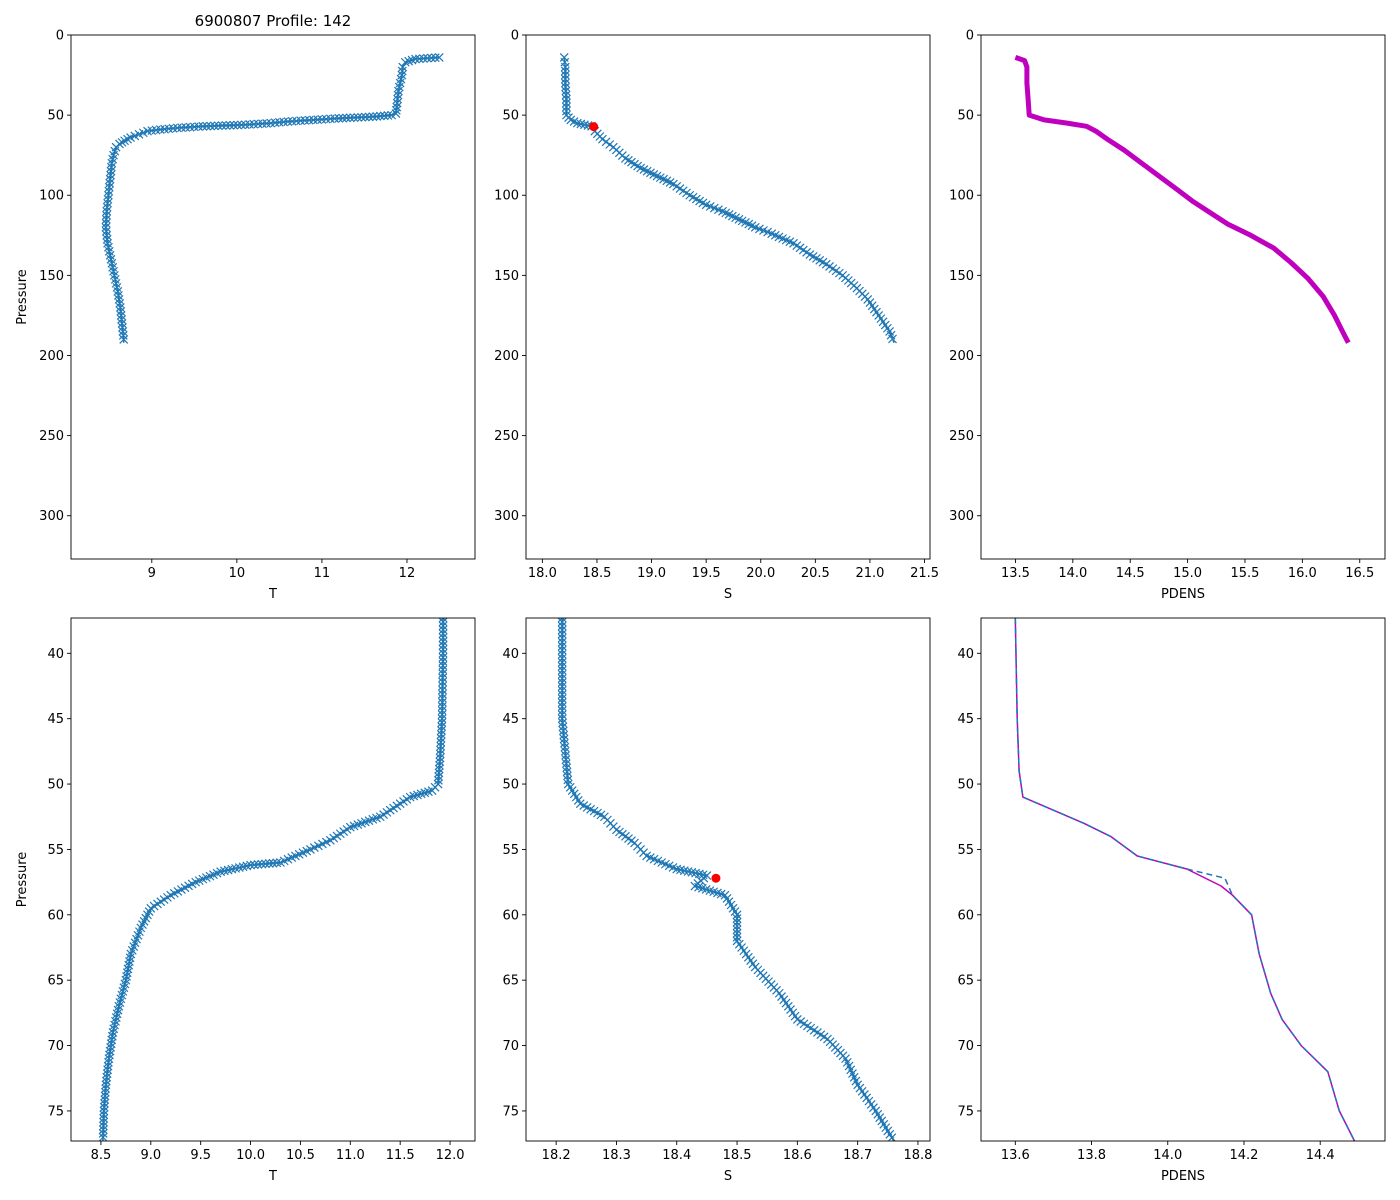 This screenshot has height=1200, width=1400. What do you see at coordinates (651, 573) in the screenshot?
I see `x-tick-label: 19.0` at bounding box center [651, 573].